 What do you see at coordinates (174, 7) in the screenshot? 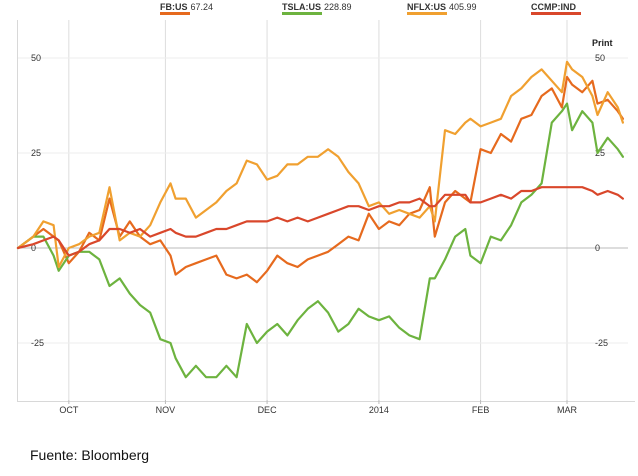
I see `legend-symbol: FB:US` at bounding box center [174, 7].